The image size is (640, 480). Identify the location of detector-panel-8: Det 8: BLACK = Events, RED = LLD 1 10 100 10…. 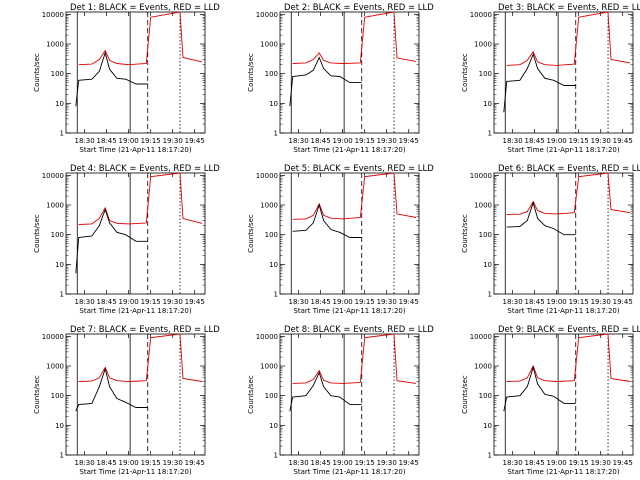
(340, 400).